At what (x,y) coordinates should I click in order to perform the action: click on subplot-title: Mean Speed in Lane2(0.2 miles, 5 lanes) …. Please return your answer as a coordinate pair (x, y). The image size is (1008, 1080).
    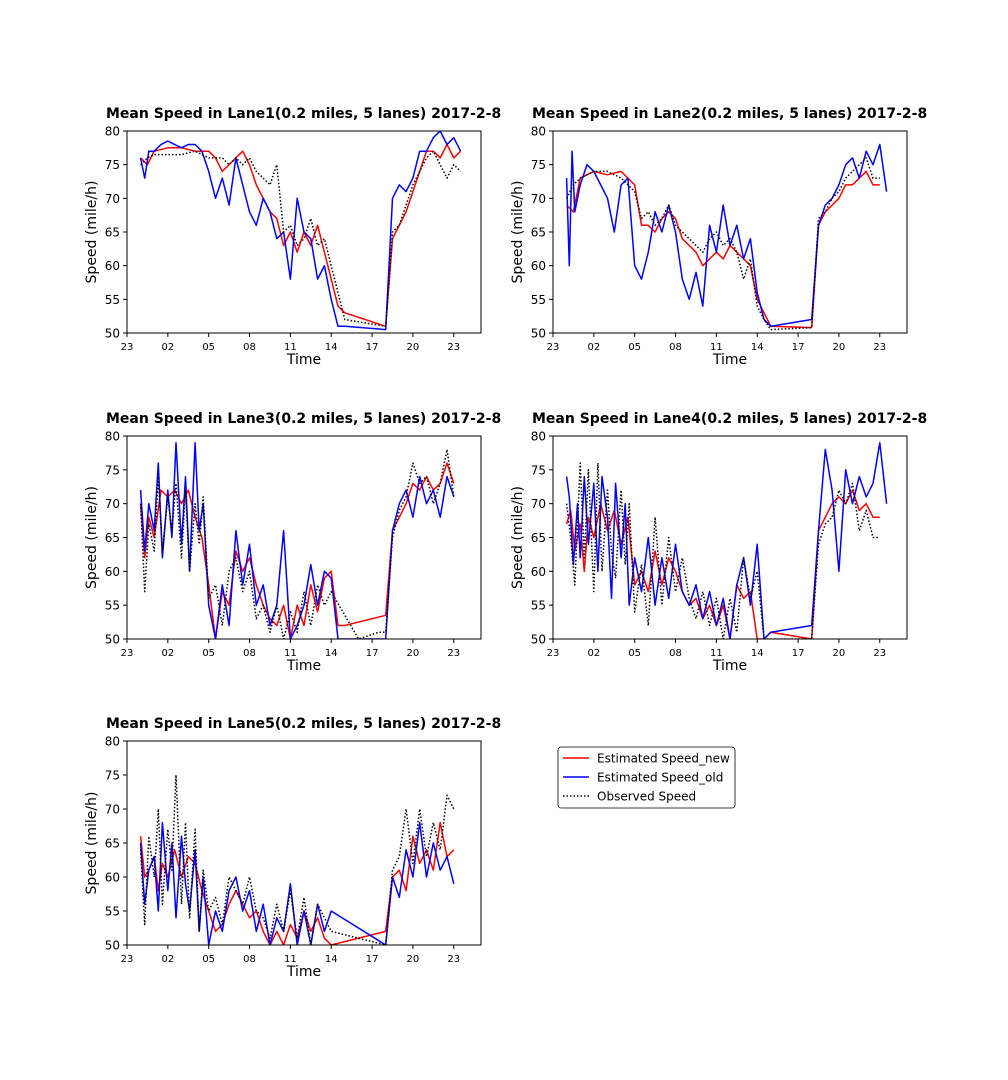
    Looking at the image, I should click on (729, 114).